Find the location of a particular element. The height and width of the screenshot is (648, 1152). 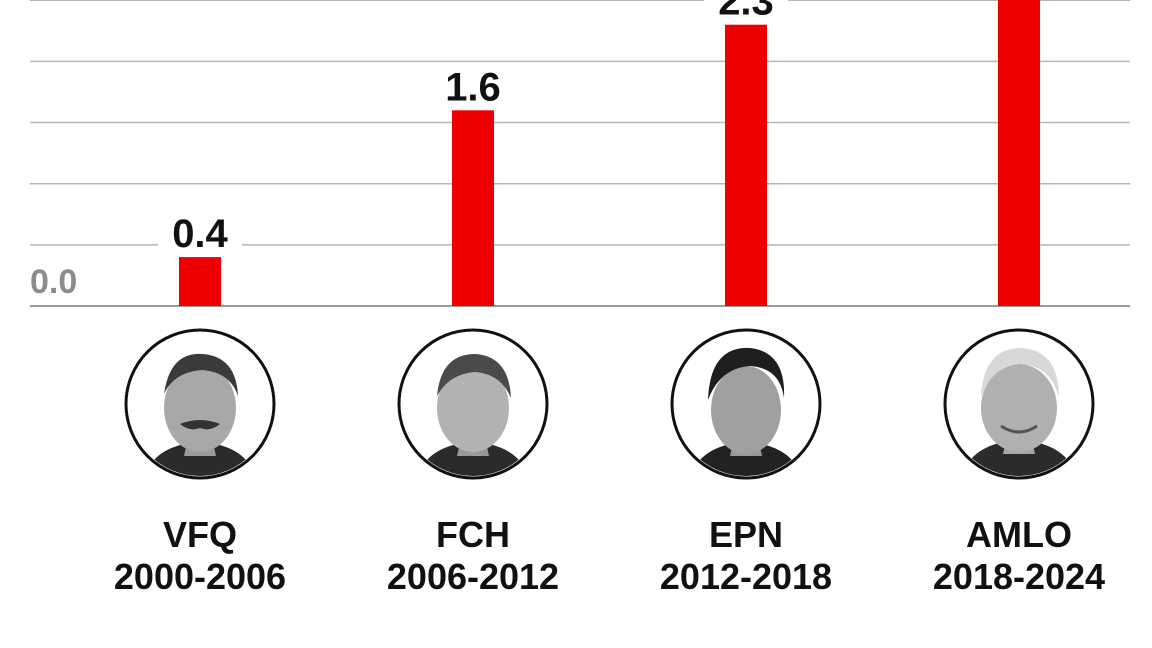

bar-epn is located at coordinates (746, 165).